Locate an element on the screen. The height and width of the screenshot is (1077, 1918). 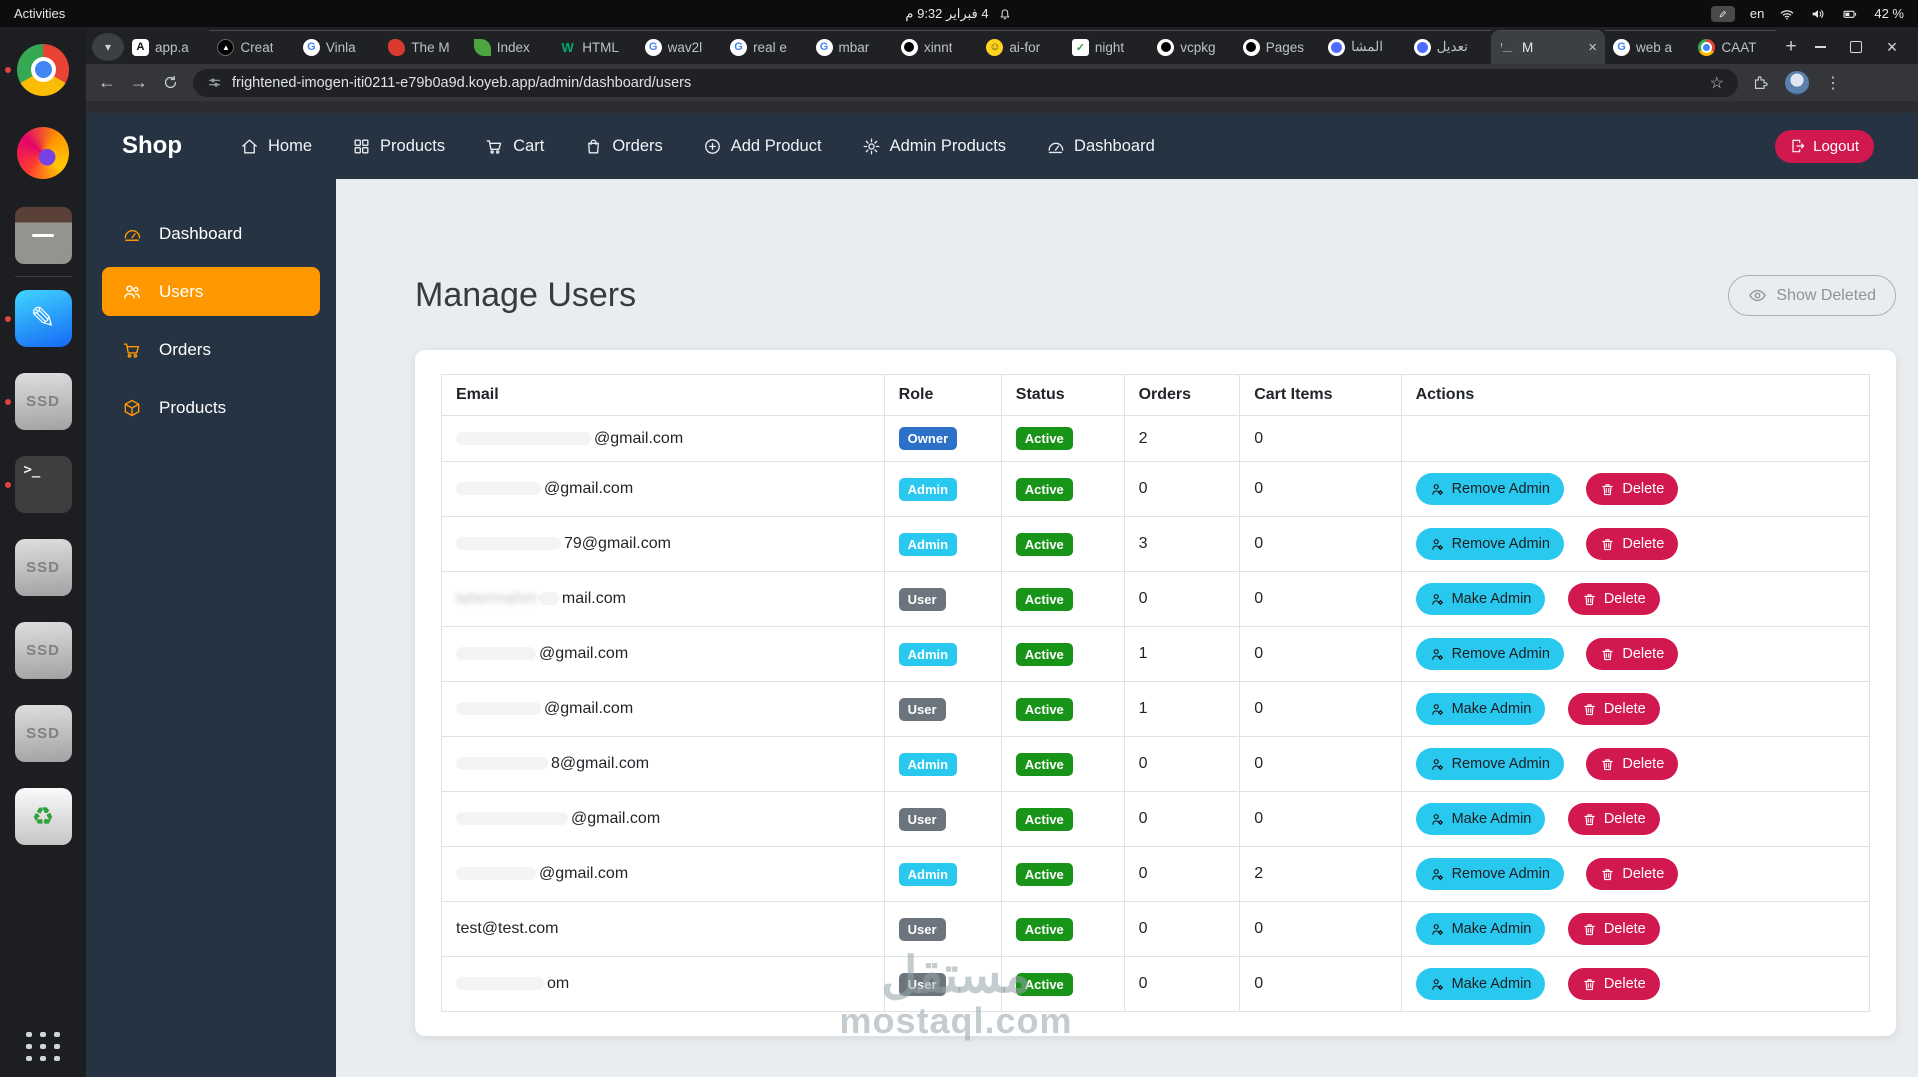
profile-avatar is located at coordinates (1797, 82).